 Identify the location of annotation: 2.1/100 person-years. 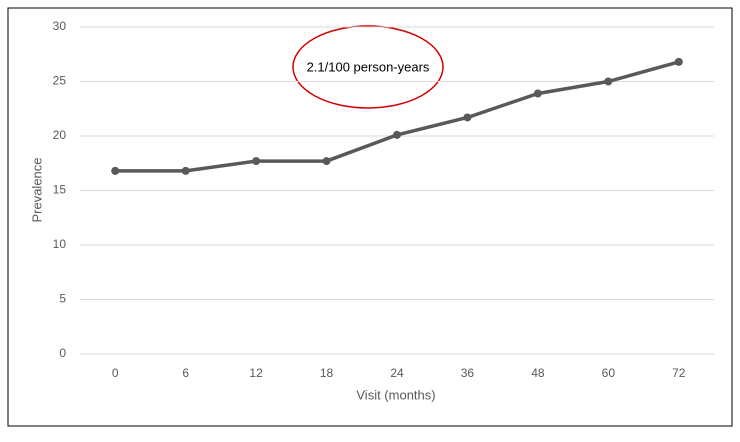
(368, 66).